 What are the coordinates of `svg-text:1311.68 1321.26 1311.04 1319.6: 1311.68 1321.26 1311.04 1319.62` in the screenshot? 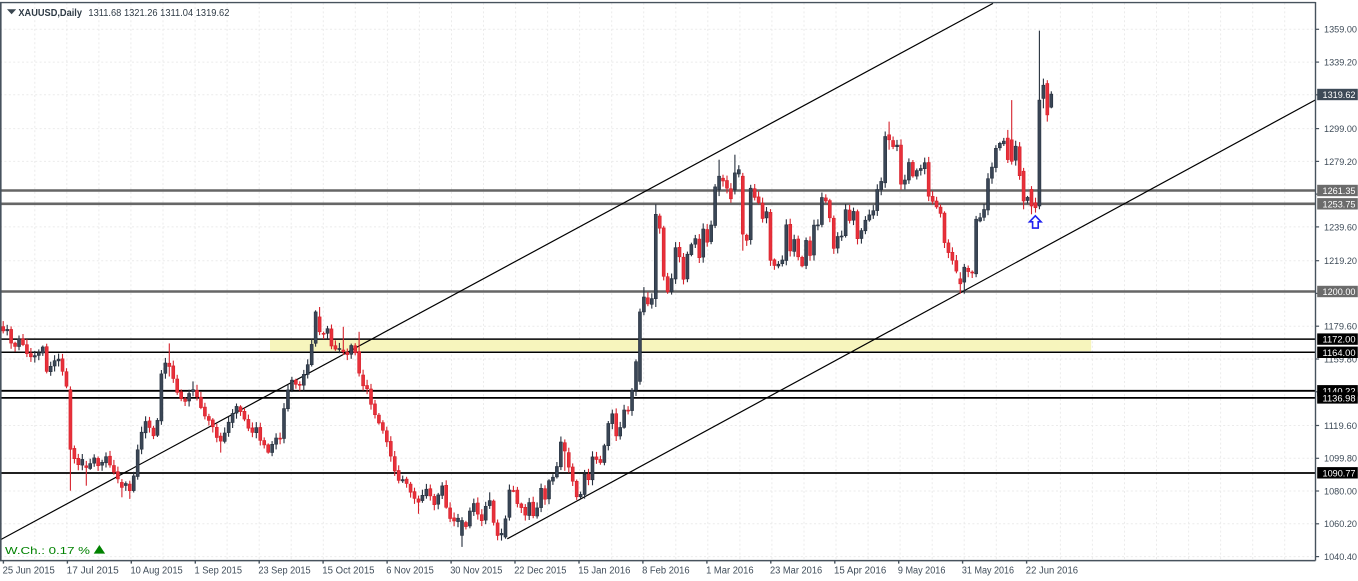 It's located at (158, 13).